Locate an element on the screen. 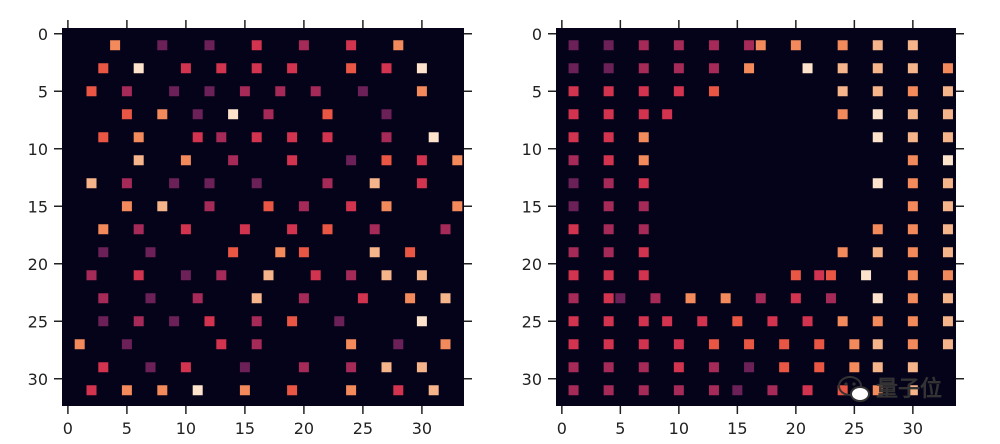  x-tick-label: 10 is located at coordinates (679, 428).